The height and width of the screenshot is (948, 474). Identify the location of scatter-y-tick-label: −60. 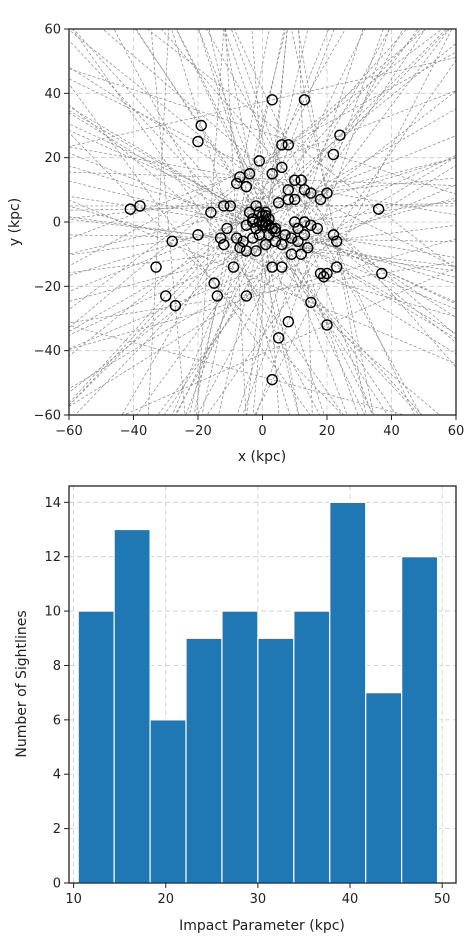
(47, 416).